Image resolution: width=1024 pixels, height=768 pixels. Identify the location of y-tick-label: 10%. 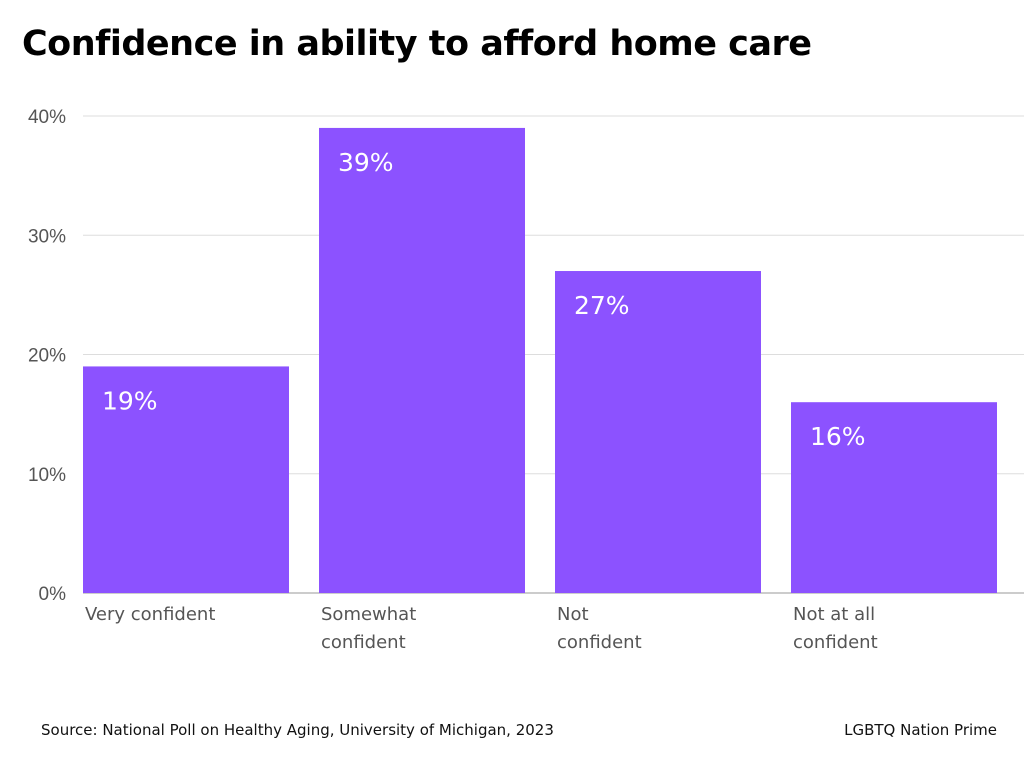
(47, 475).